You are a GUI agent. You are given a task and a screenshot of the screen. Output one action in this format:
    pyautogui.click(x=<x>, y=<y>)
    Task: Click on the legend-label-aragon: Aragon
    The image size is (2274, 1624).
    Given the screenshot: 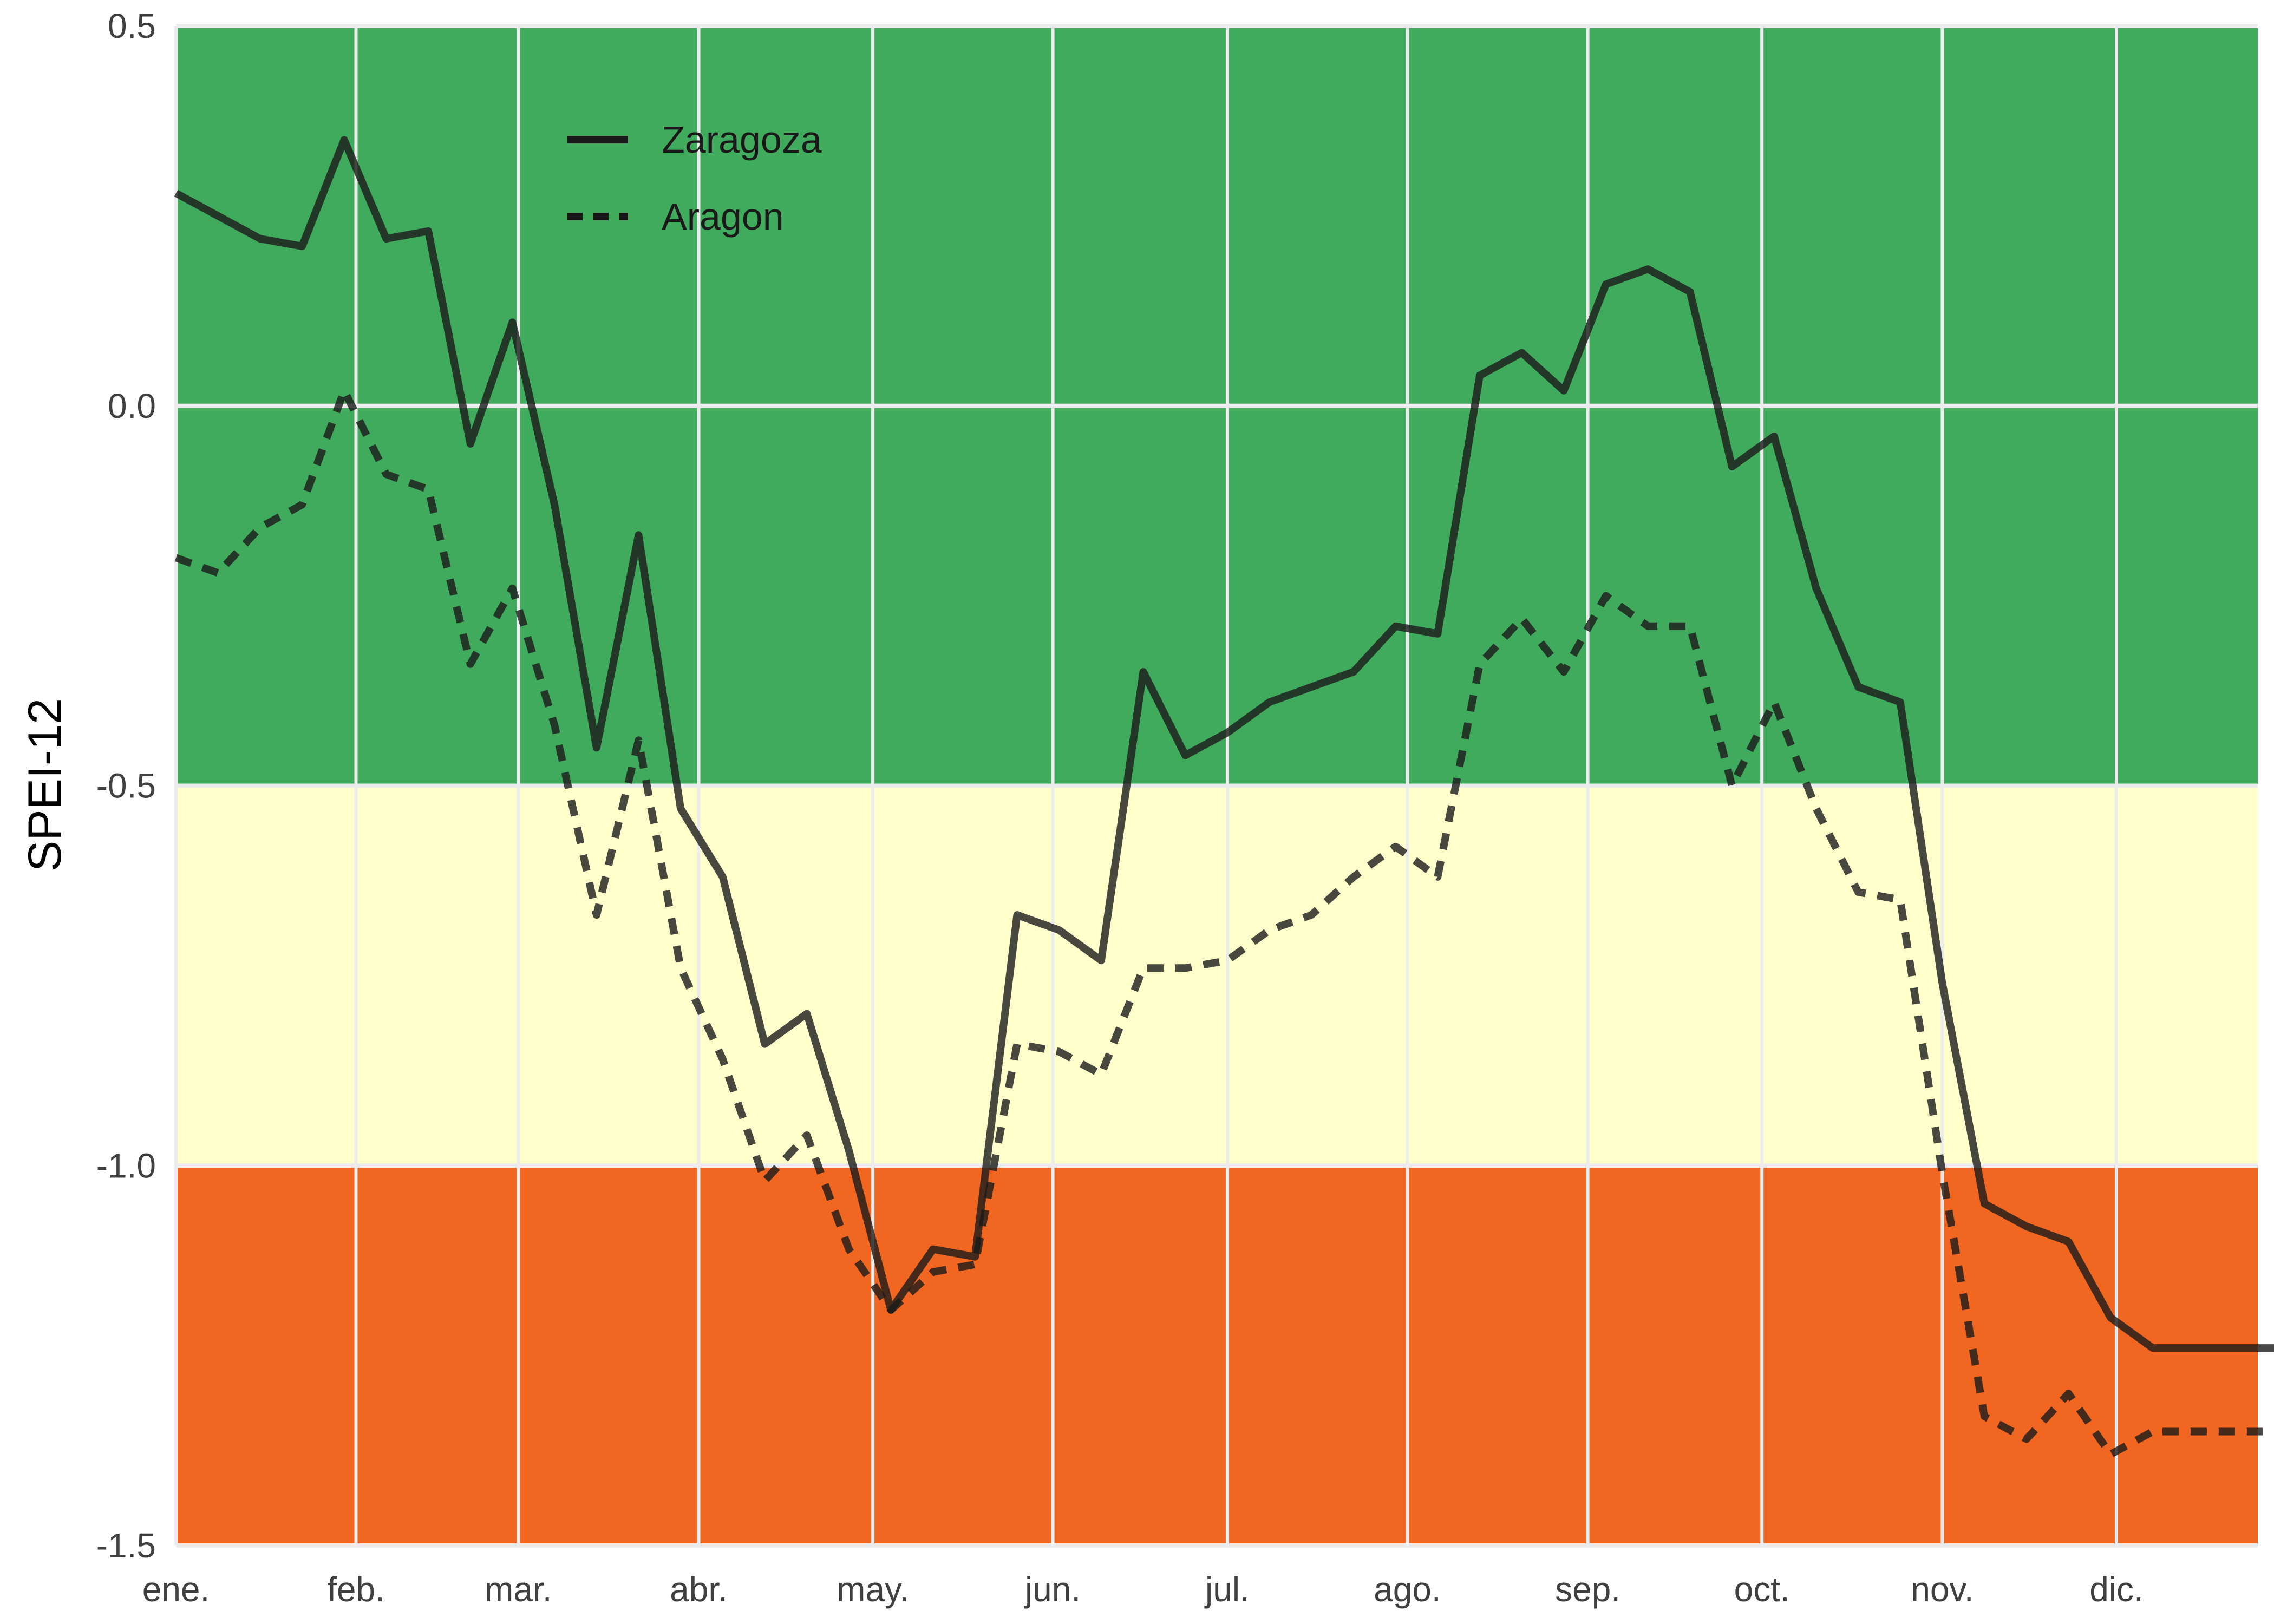 What is the action you would take?
    pyautogui.click(x=723, y=216)
    